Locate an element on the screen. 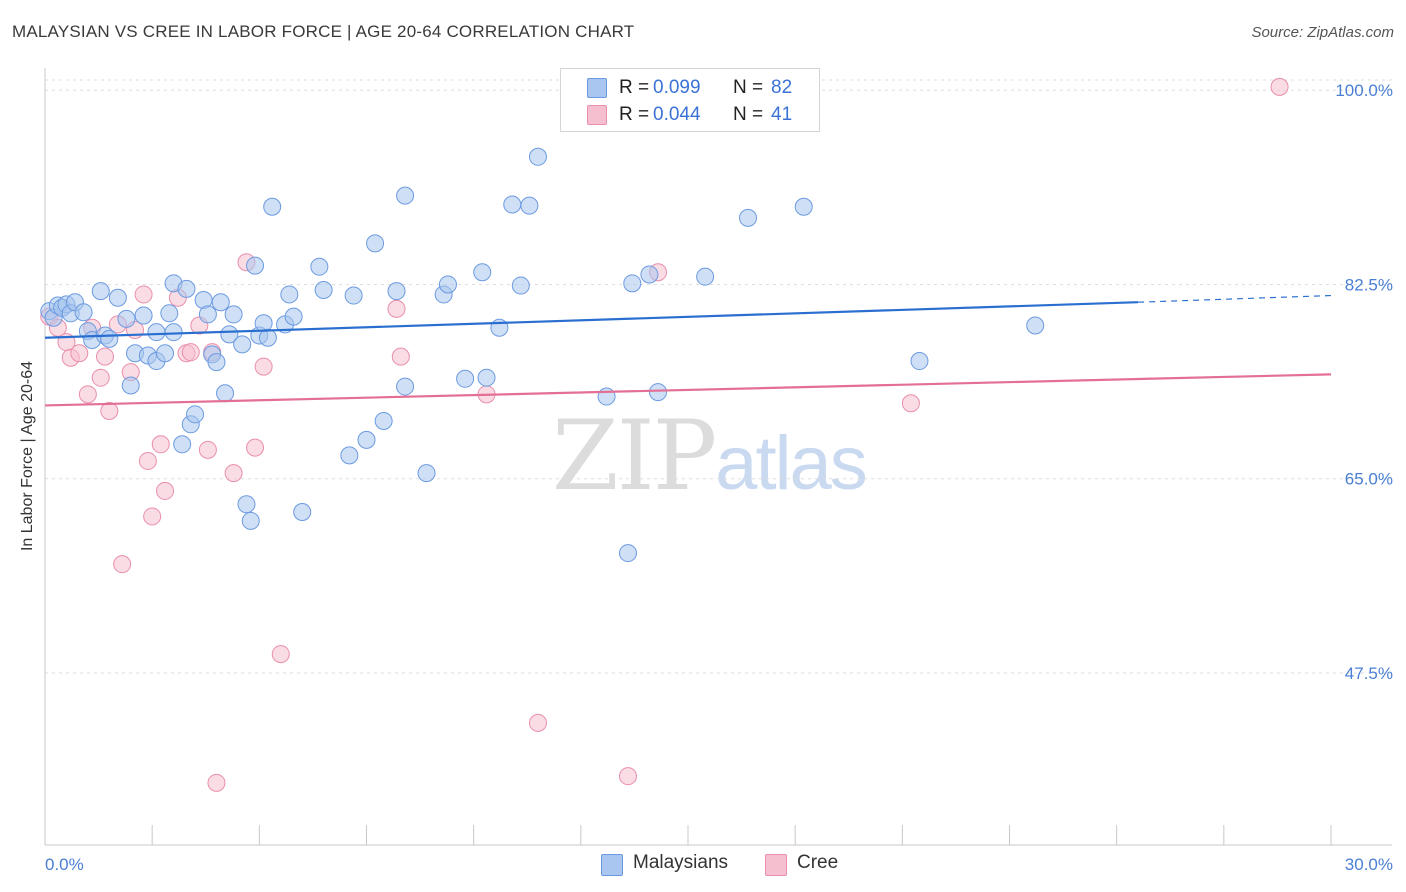 The image size is (1406, 892). watermark-zip: ZIP is located at coordinates (634, 456).